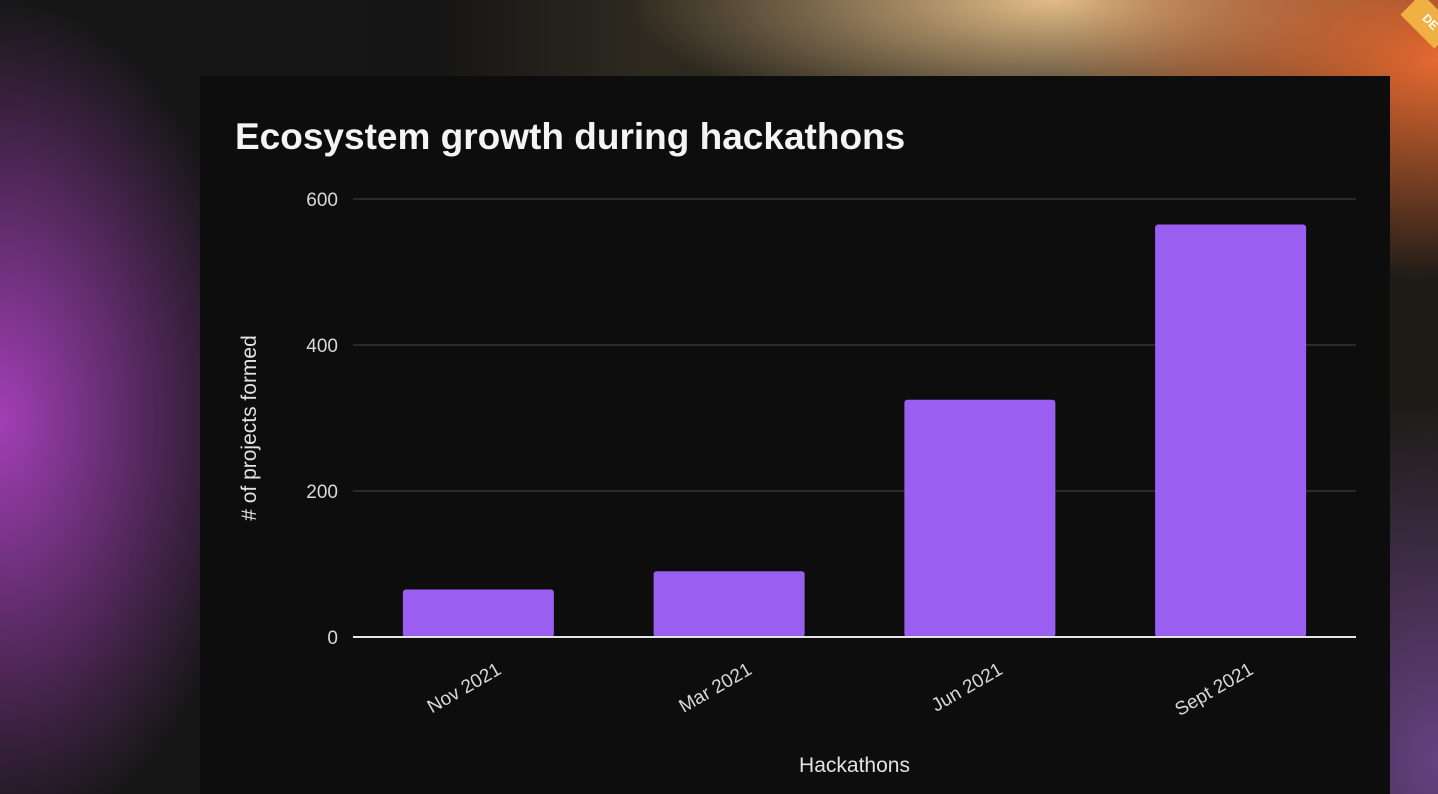  What do you see at coordinates (729, 604) in the screenshot?
I see `bar-mar-2021` at bounding box center [729, 604].